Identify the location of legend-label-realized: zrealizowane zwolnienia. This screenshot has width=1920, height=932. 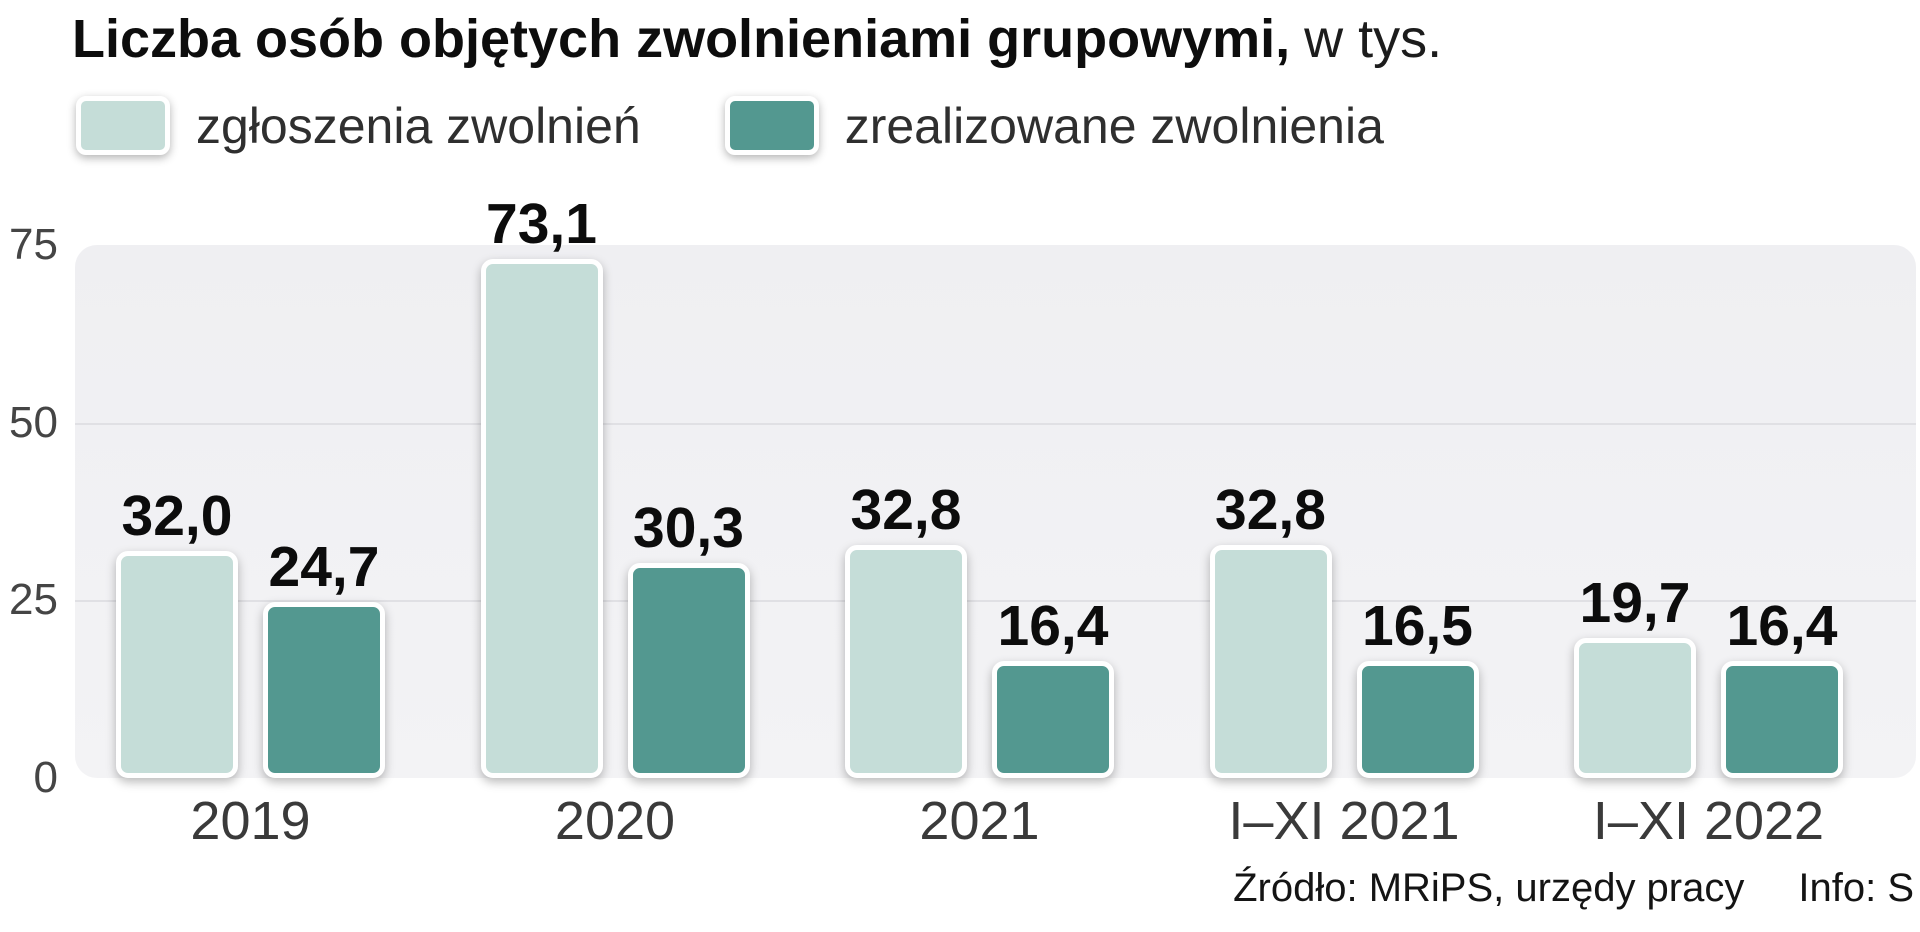
(1114, 125).